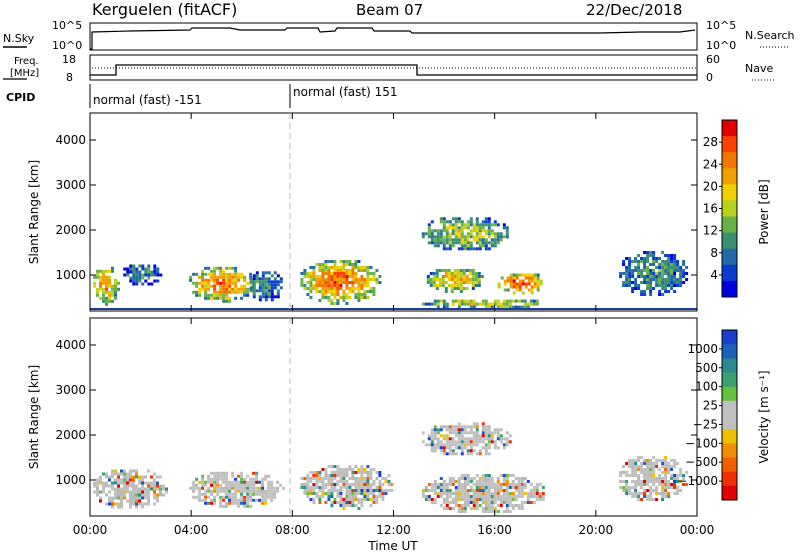 The height and width of the screenshot is (554, 800). What do you see at coordinates (26, 61) in the screenshot?
I see `freq-left-label-1: Freq.` at bounding box center [26, 61].